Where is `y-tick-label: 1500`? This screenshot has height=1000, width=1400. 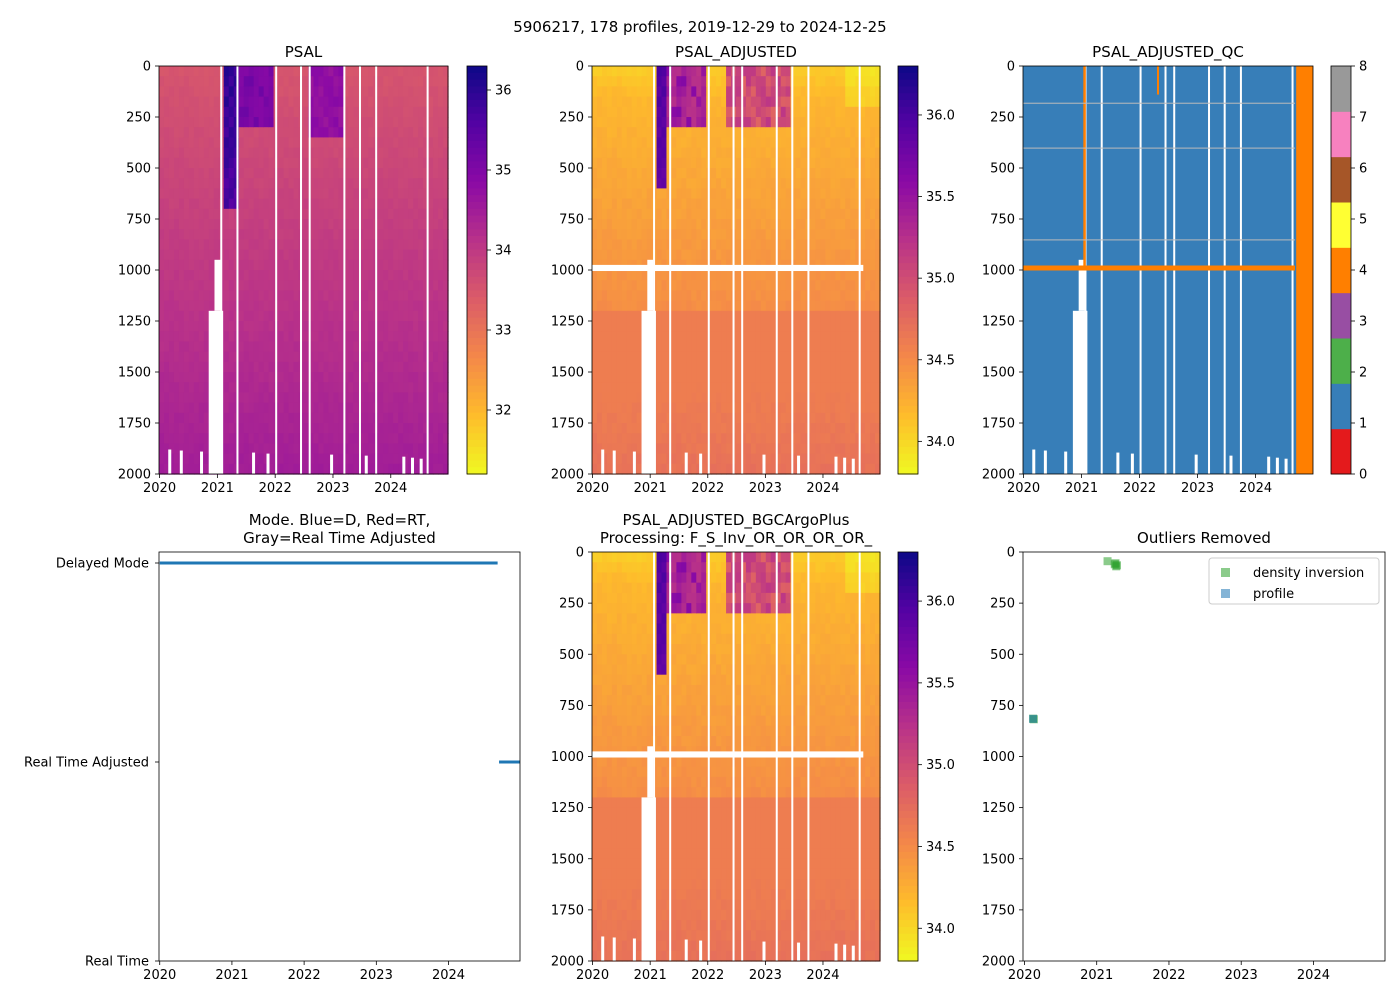 y-tick-label: 1500 is located at coordinates (134, 373).